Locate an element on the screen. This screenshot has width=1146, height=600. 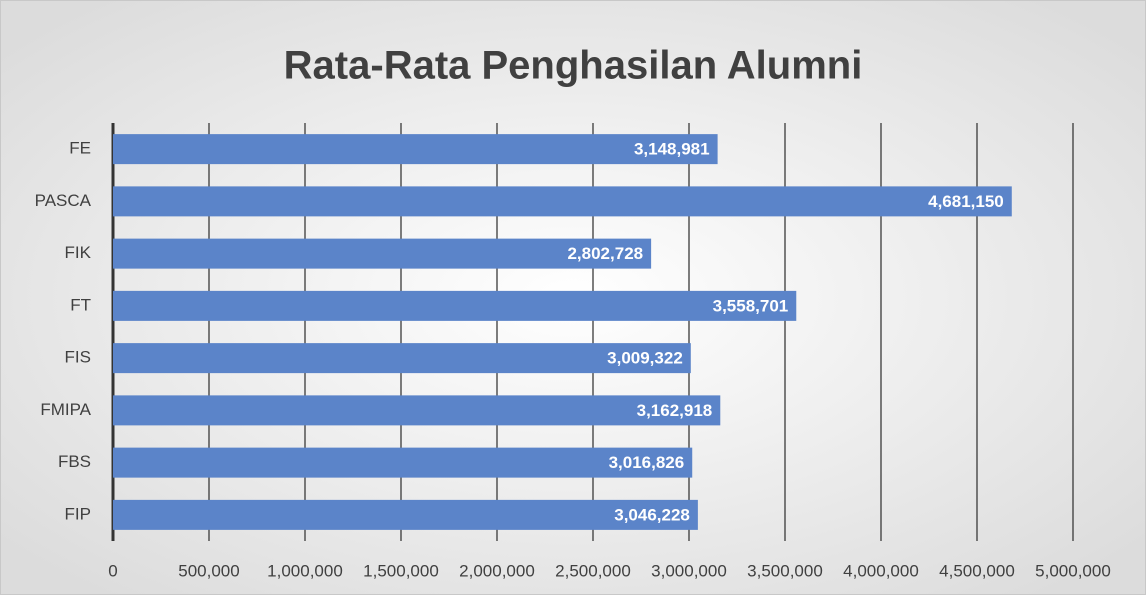
data-label: 3,016,826 is located at coordinates (647, 462).